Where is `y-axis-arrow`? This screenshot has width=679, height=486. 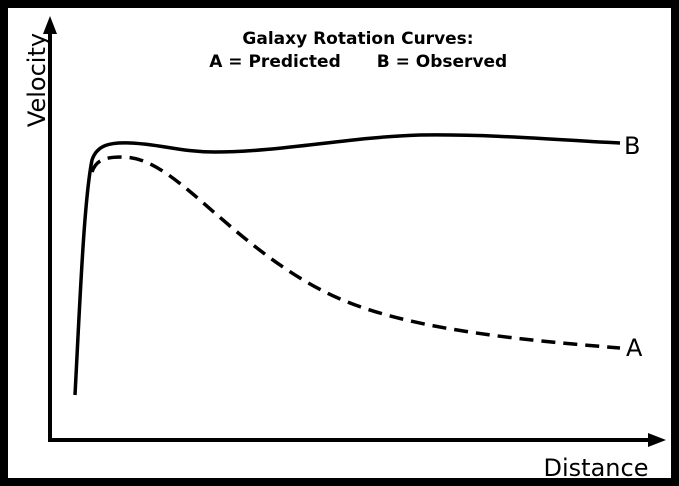
y-axis-arrow is located at coordinates (50, 25).